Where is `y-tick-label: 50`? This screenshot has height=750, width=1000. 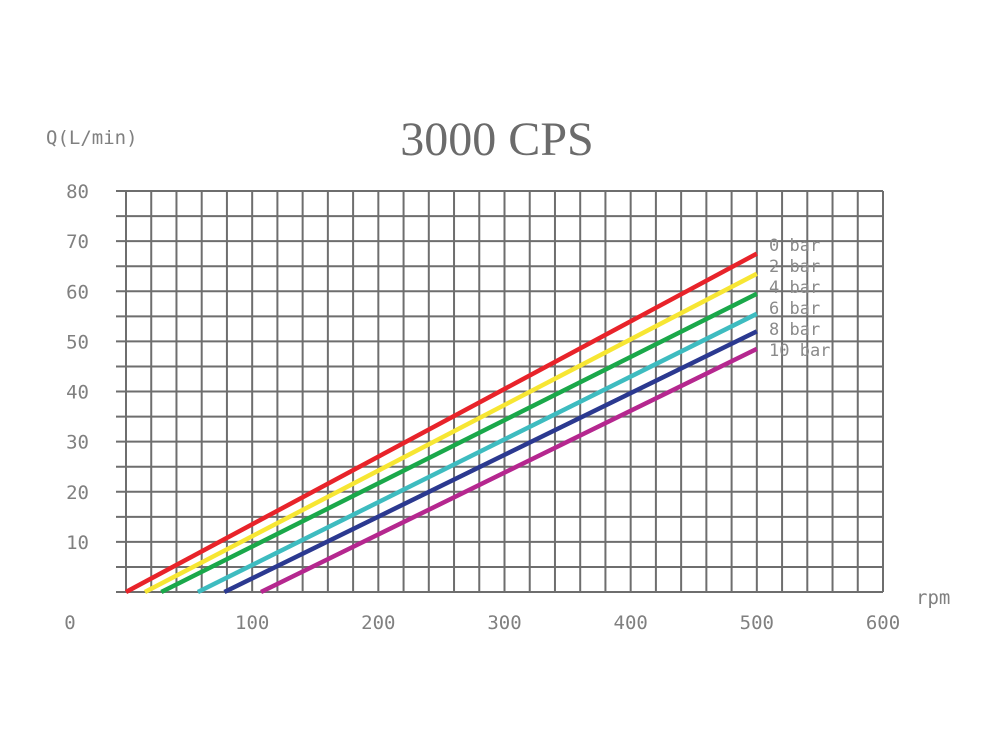
y-tick-label: 50 is located at coordinates (77, 342).